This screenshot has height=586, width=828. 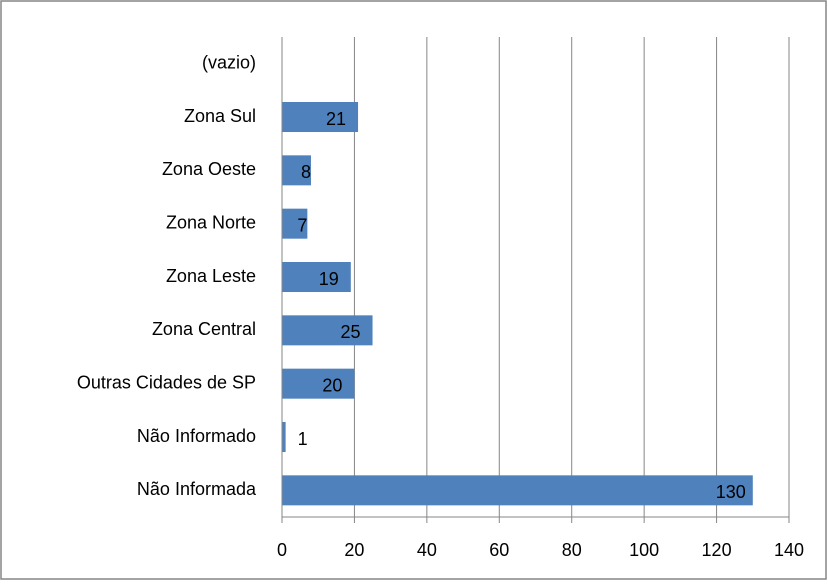 I want to click on data-label: 21, so click(x=336, y=119).